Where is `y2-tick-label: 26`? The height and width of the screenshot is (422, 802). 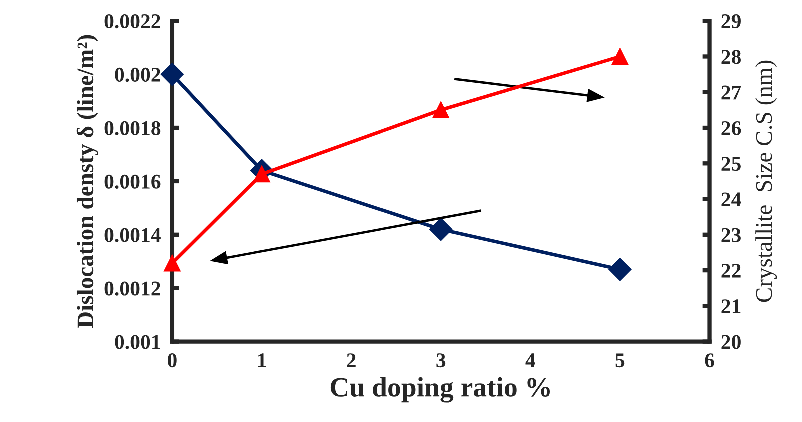
y2-tick-label: 26 is located at coordinates (732, 128).